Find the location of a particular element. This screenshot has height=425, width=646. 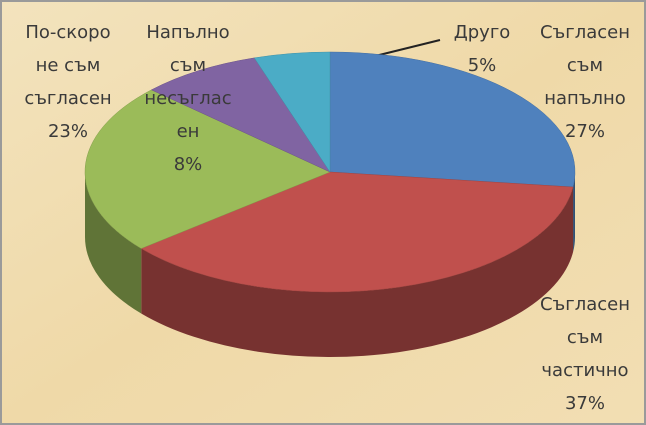

label-line: По-скоро is located at coordinates (67, 32).